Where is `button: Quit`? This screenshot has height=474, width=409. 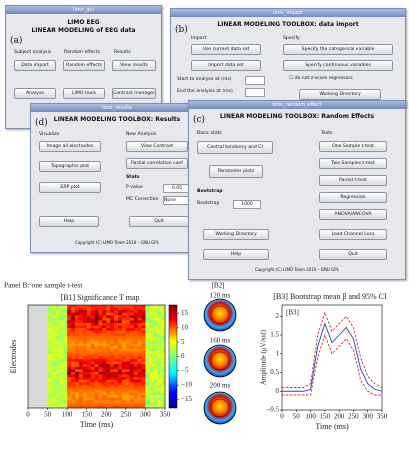 button: Quit is located at coordinates (353, 254).